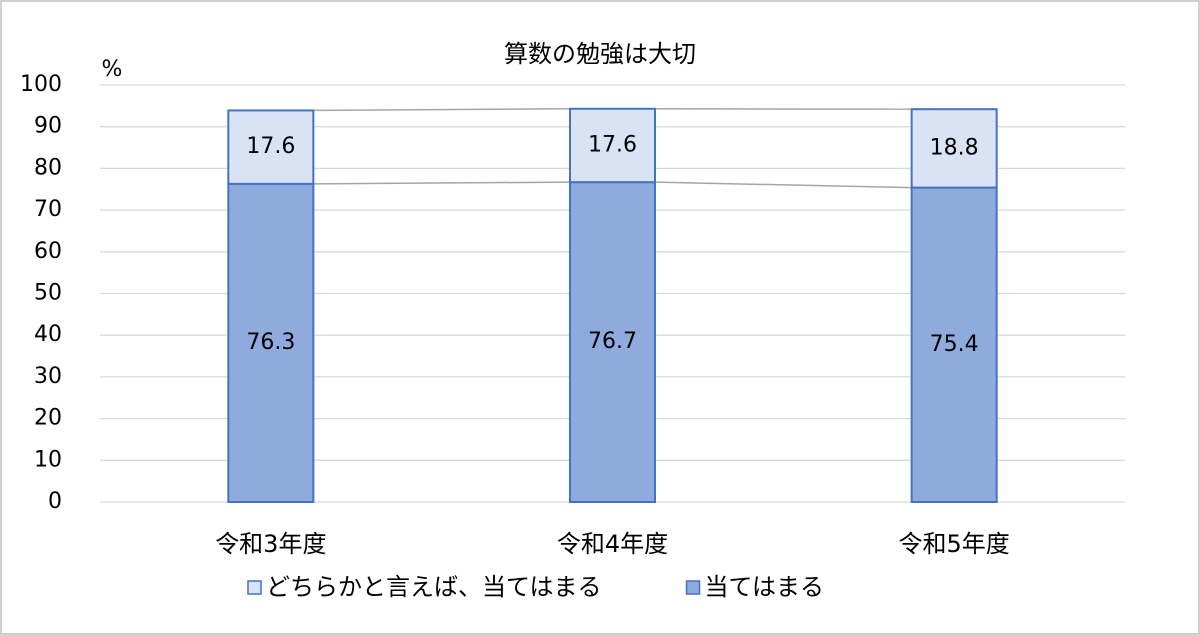  What do you see at coordinates (48, 418) in the screenshot?
I see `y-tick-label: 20` at bounding box center [48, 418].